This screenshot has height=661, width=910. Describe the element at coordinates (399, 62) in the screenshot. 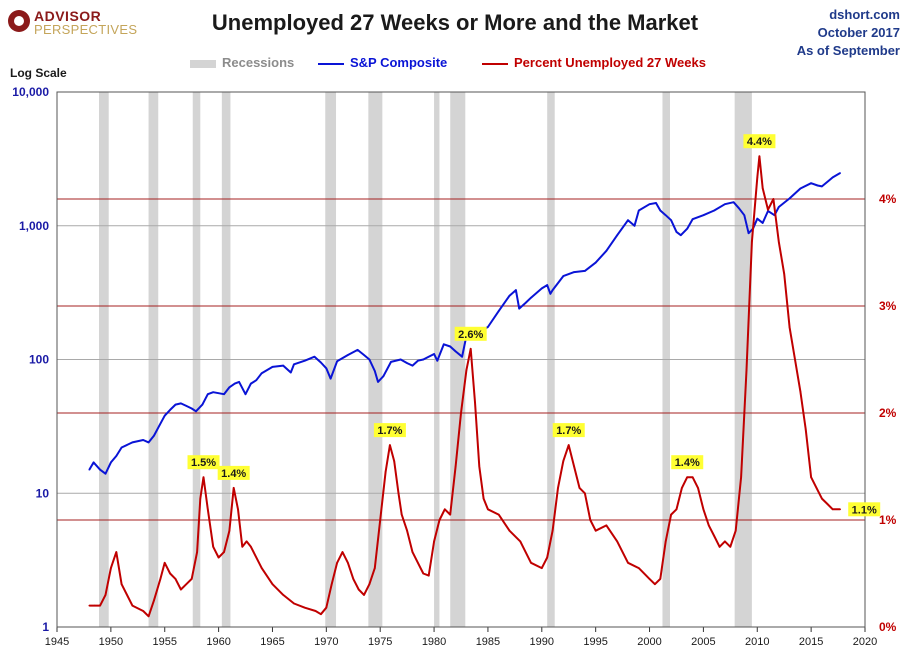

I see `legend-label-sp: S&P Composite` at that location.